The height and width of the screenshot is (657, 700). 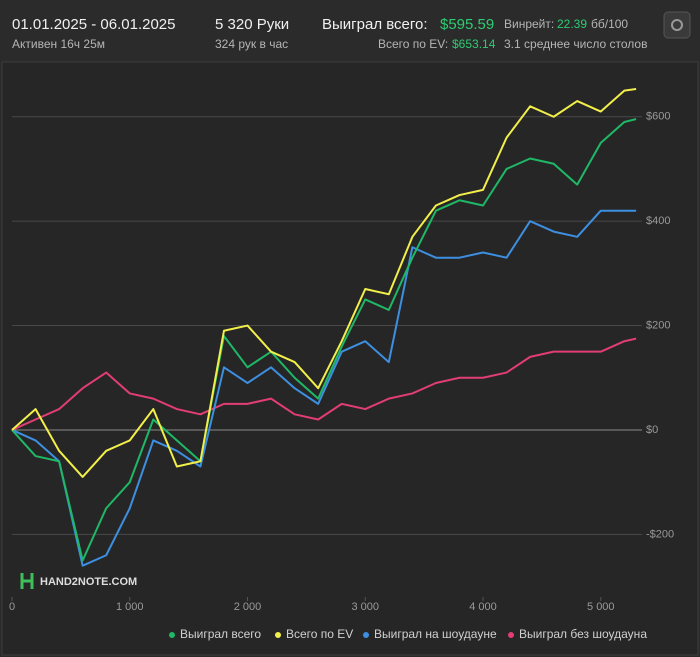 I want to click on series-line, so click(x=324, y=384).